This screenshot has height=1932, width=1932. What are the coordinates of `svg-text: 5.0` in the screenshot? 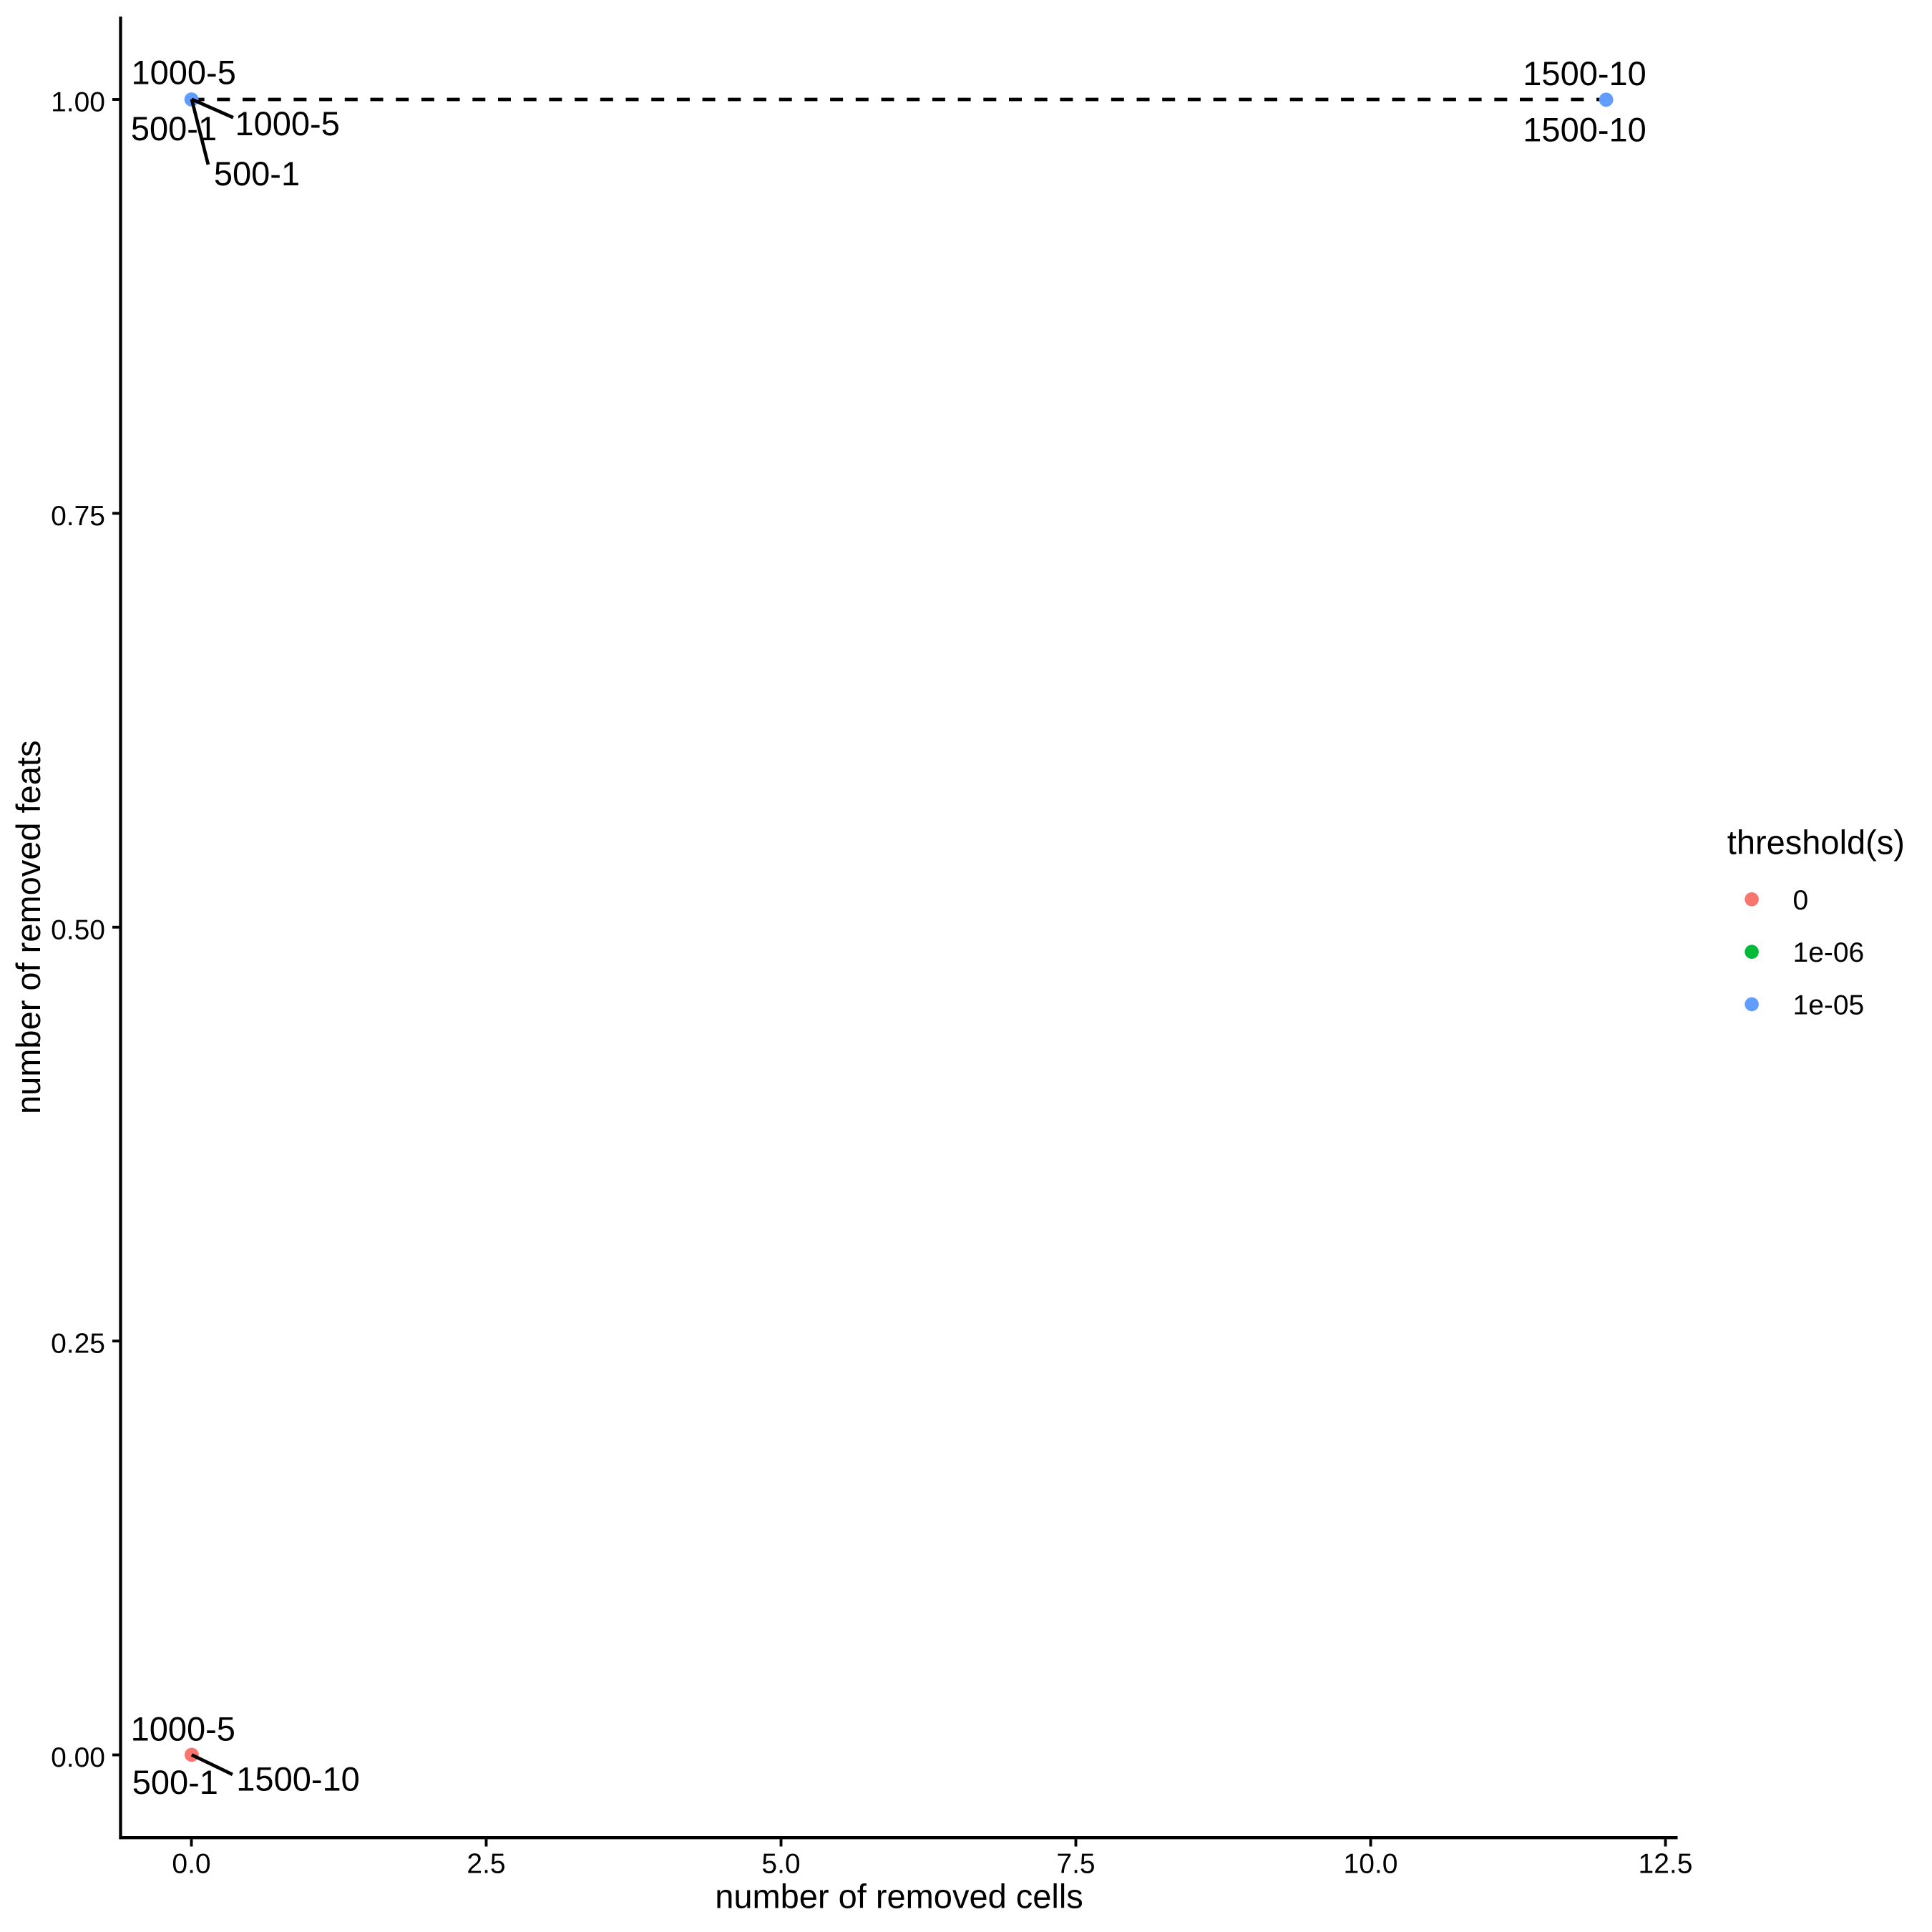 It's located at (780, 1864).